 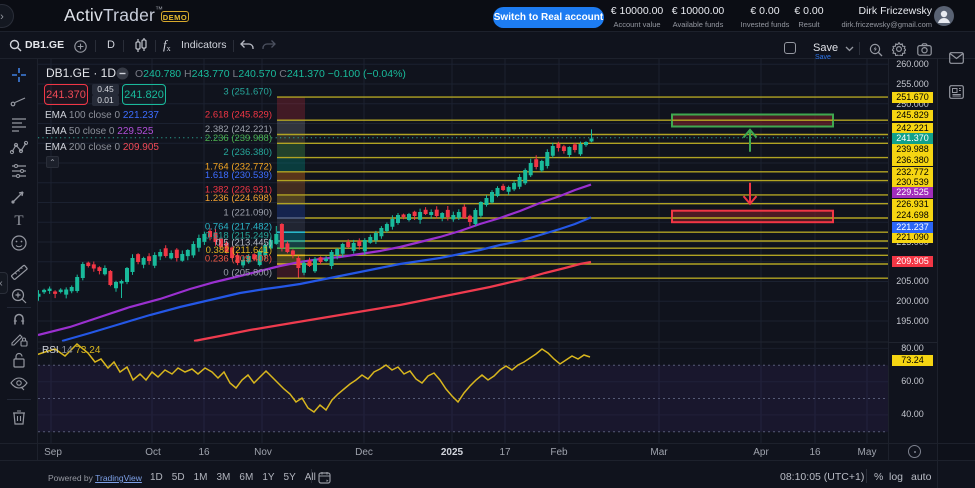 What do you see at coordinates (238, 198) in the screenshot?
I see `svg-text: 1.236 (224.698)` at bounding box center [238, 198].